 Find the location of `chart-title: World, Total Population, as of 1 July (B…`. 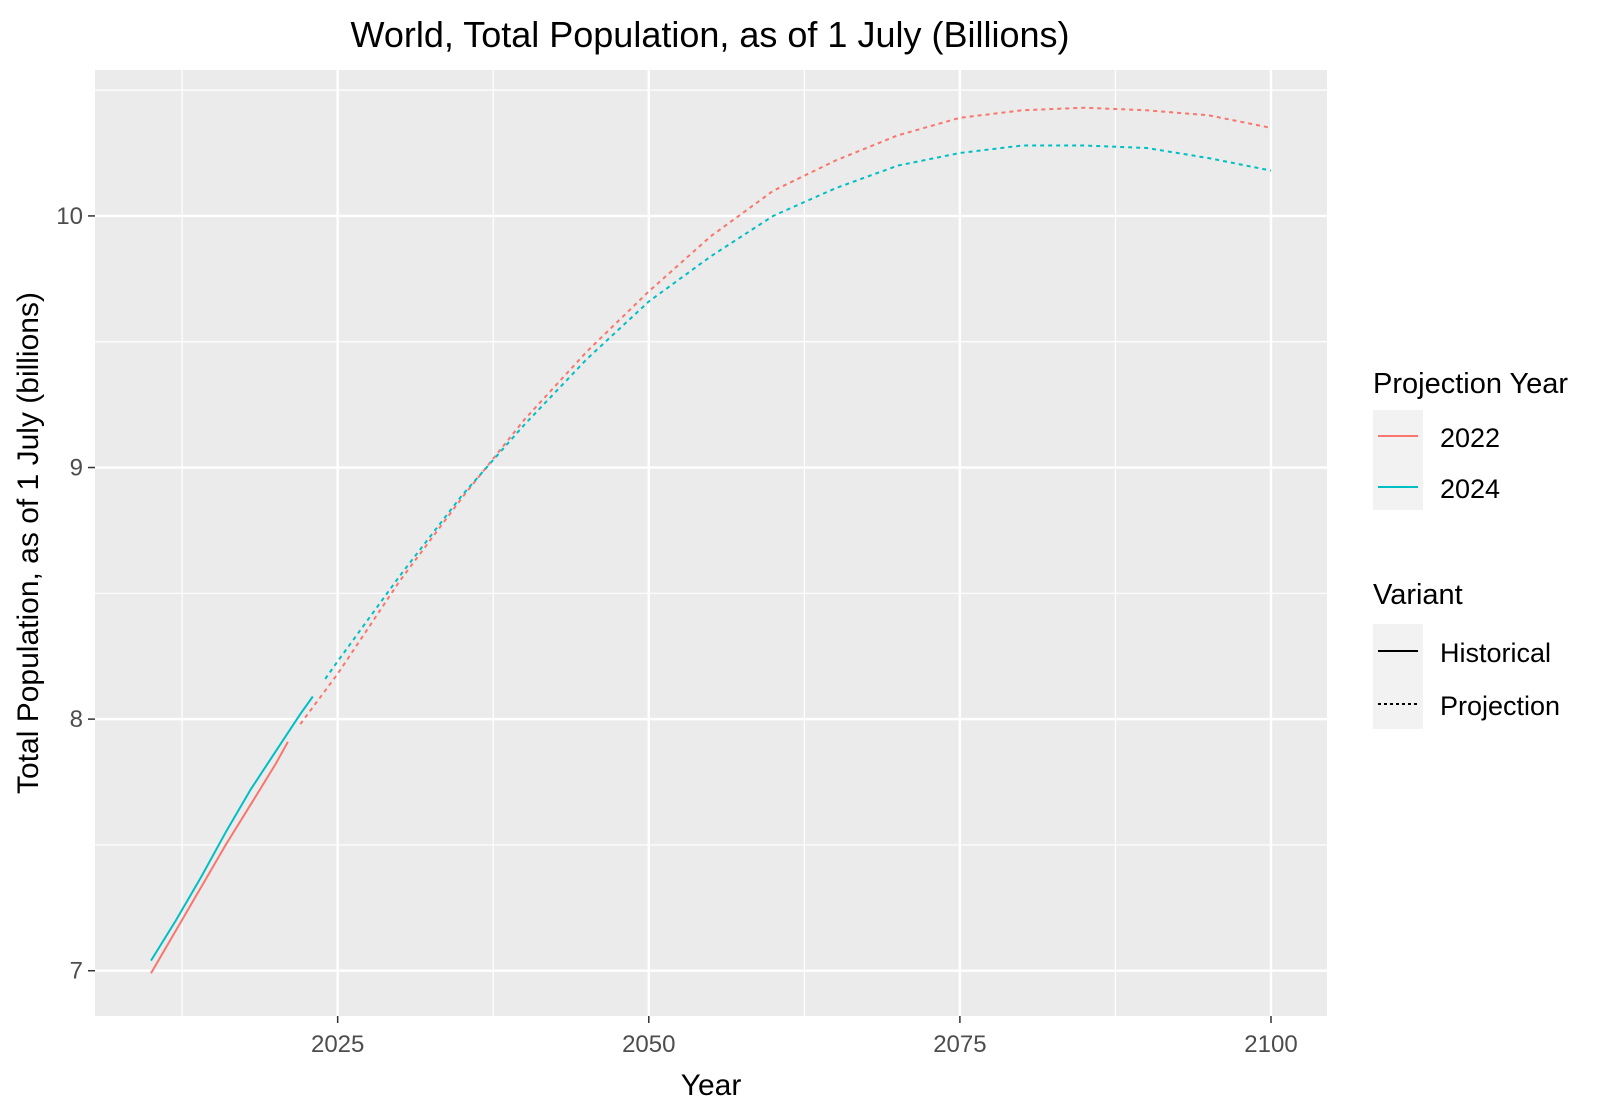

chart-title: World, Total Population, as of 1 July (B… is located at coordinates (709, 34).